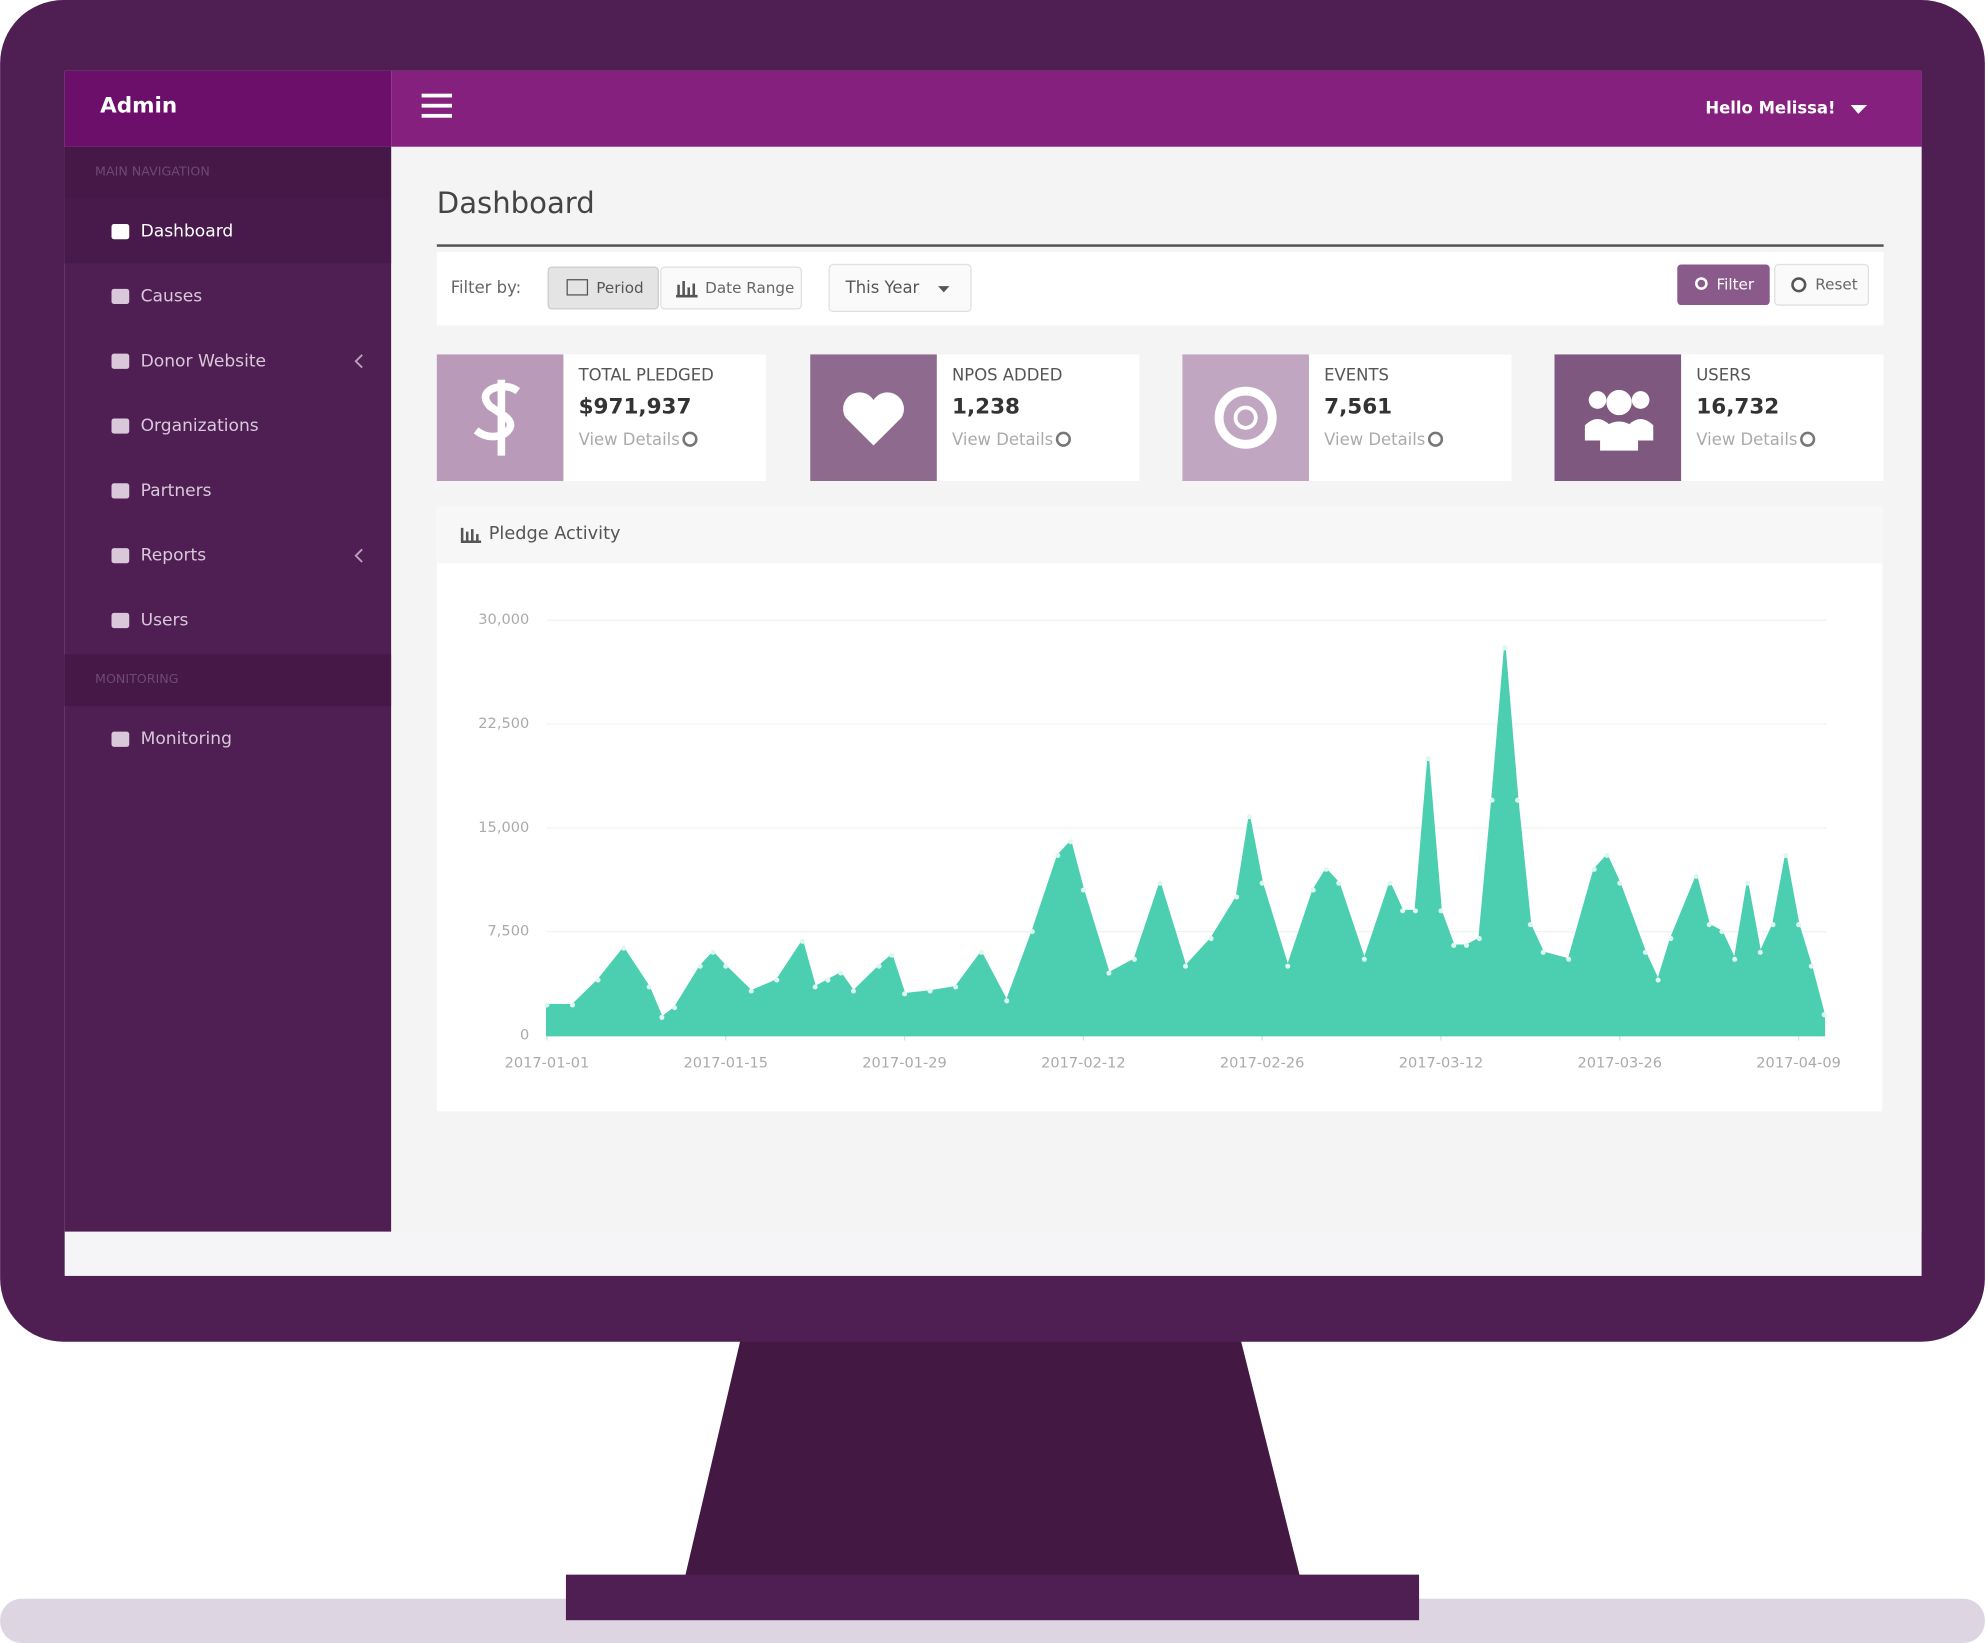 This screenshot has width=1985, height=1643. I want to click on nav-item: Causes, so click(172, 296).